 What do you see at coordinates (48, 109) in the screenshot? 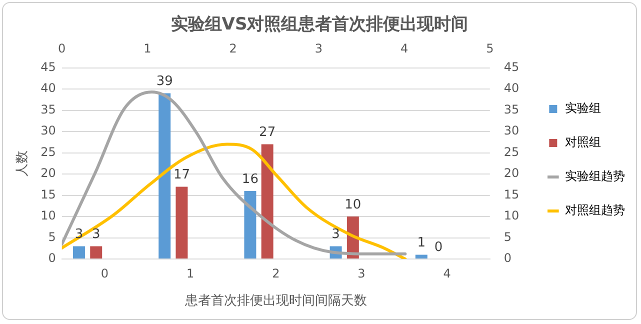
I see `y-tick-label: 35` at bounding box center [48, 109].